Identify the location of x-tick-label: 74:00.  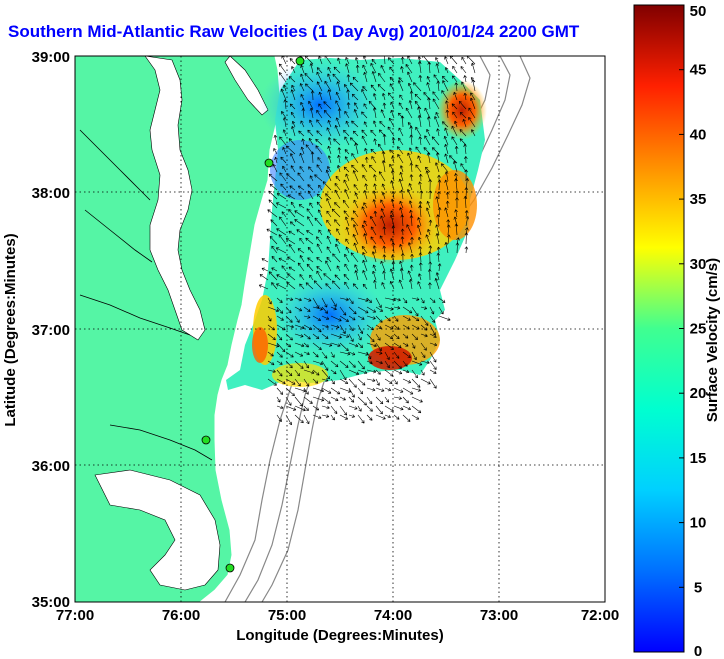
(393, 615).